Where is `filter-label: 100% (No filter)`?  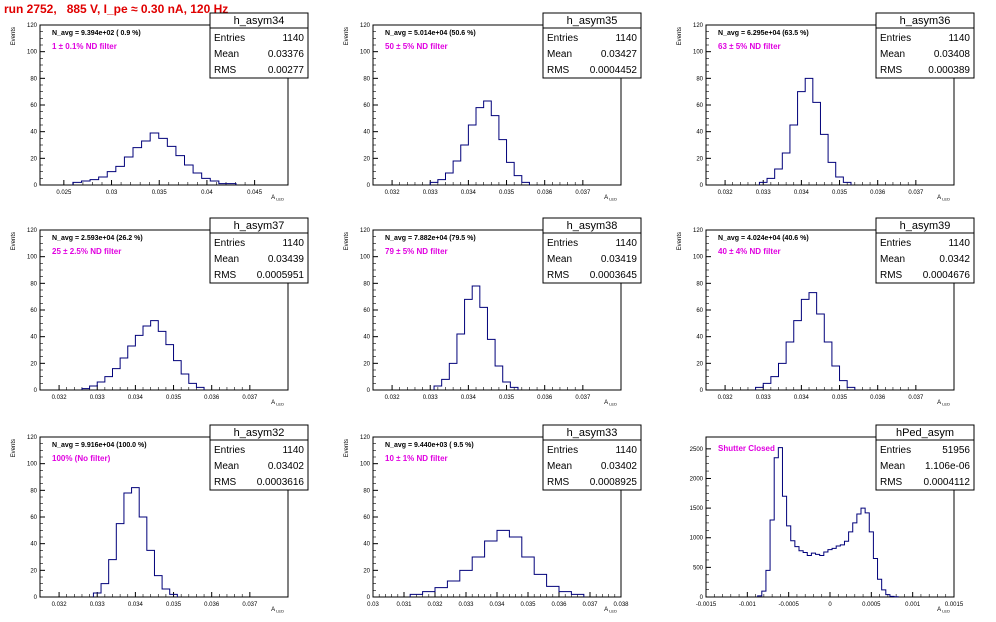
filter-label: 100% (No filter) is located at coordinates (81, 458).